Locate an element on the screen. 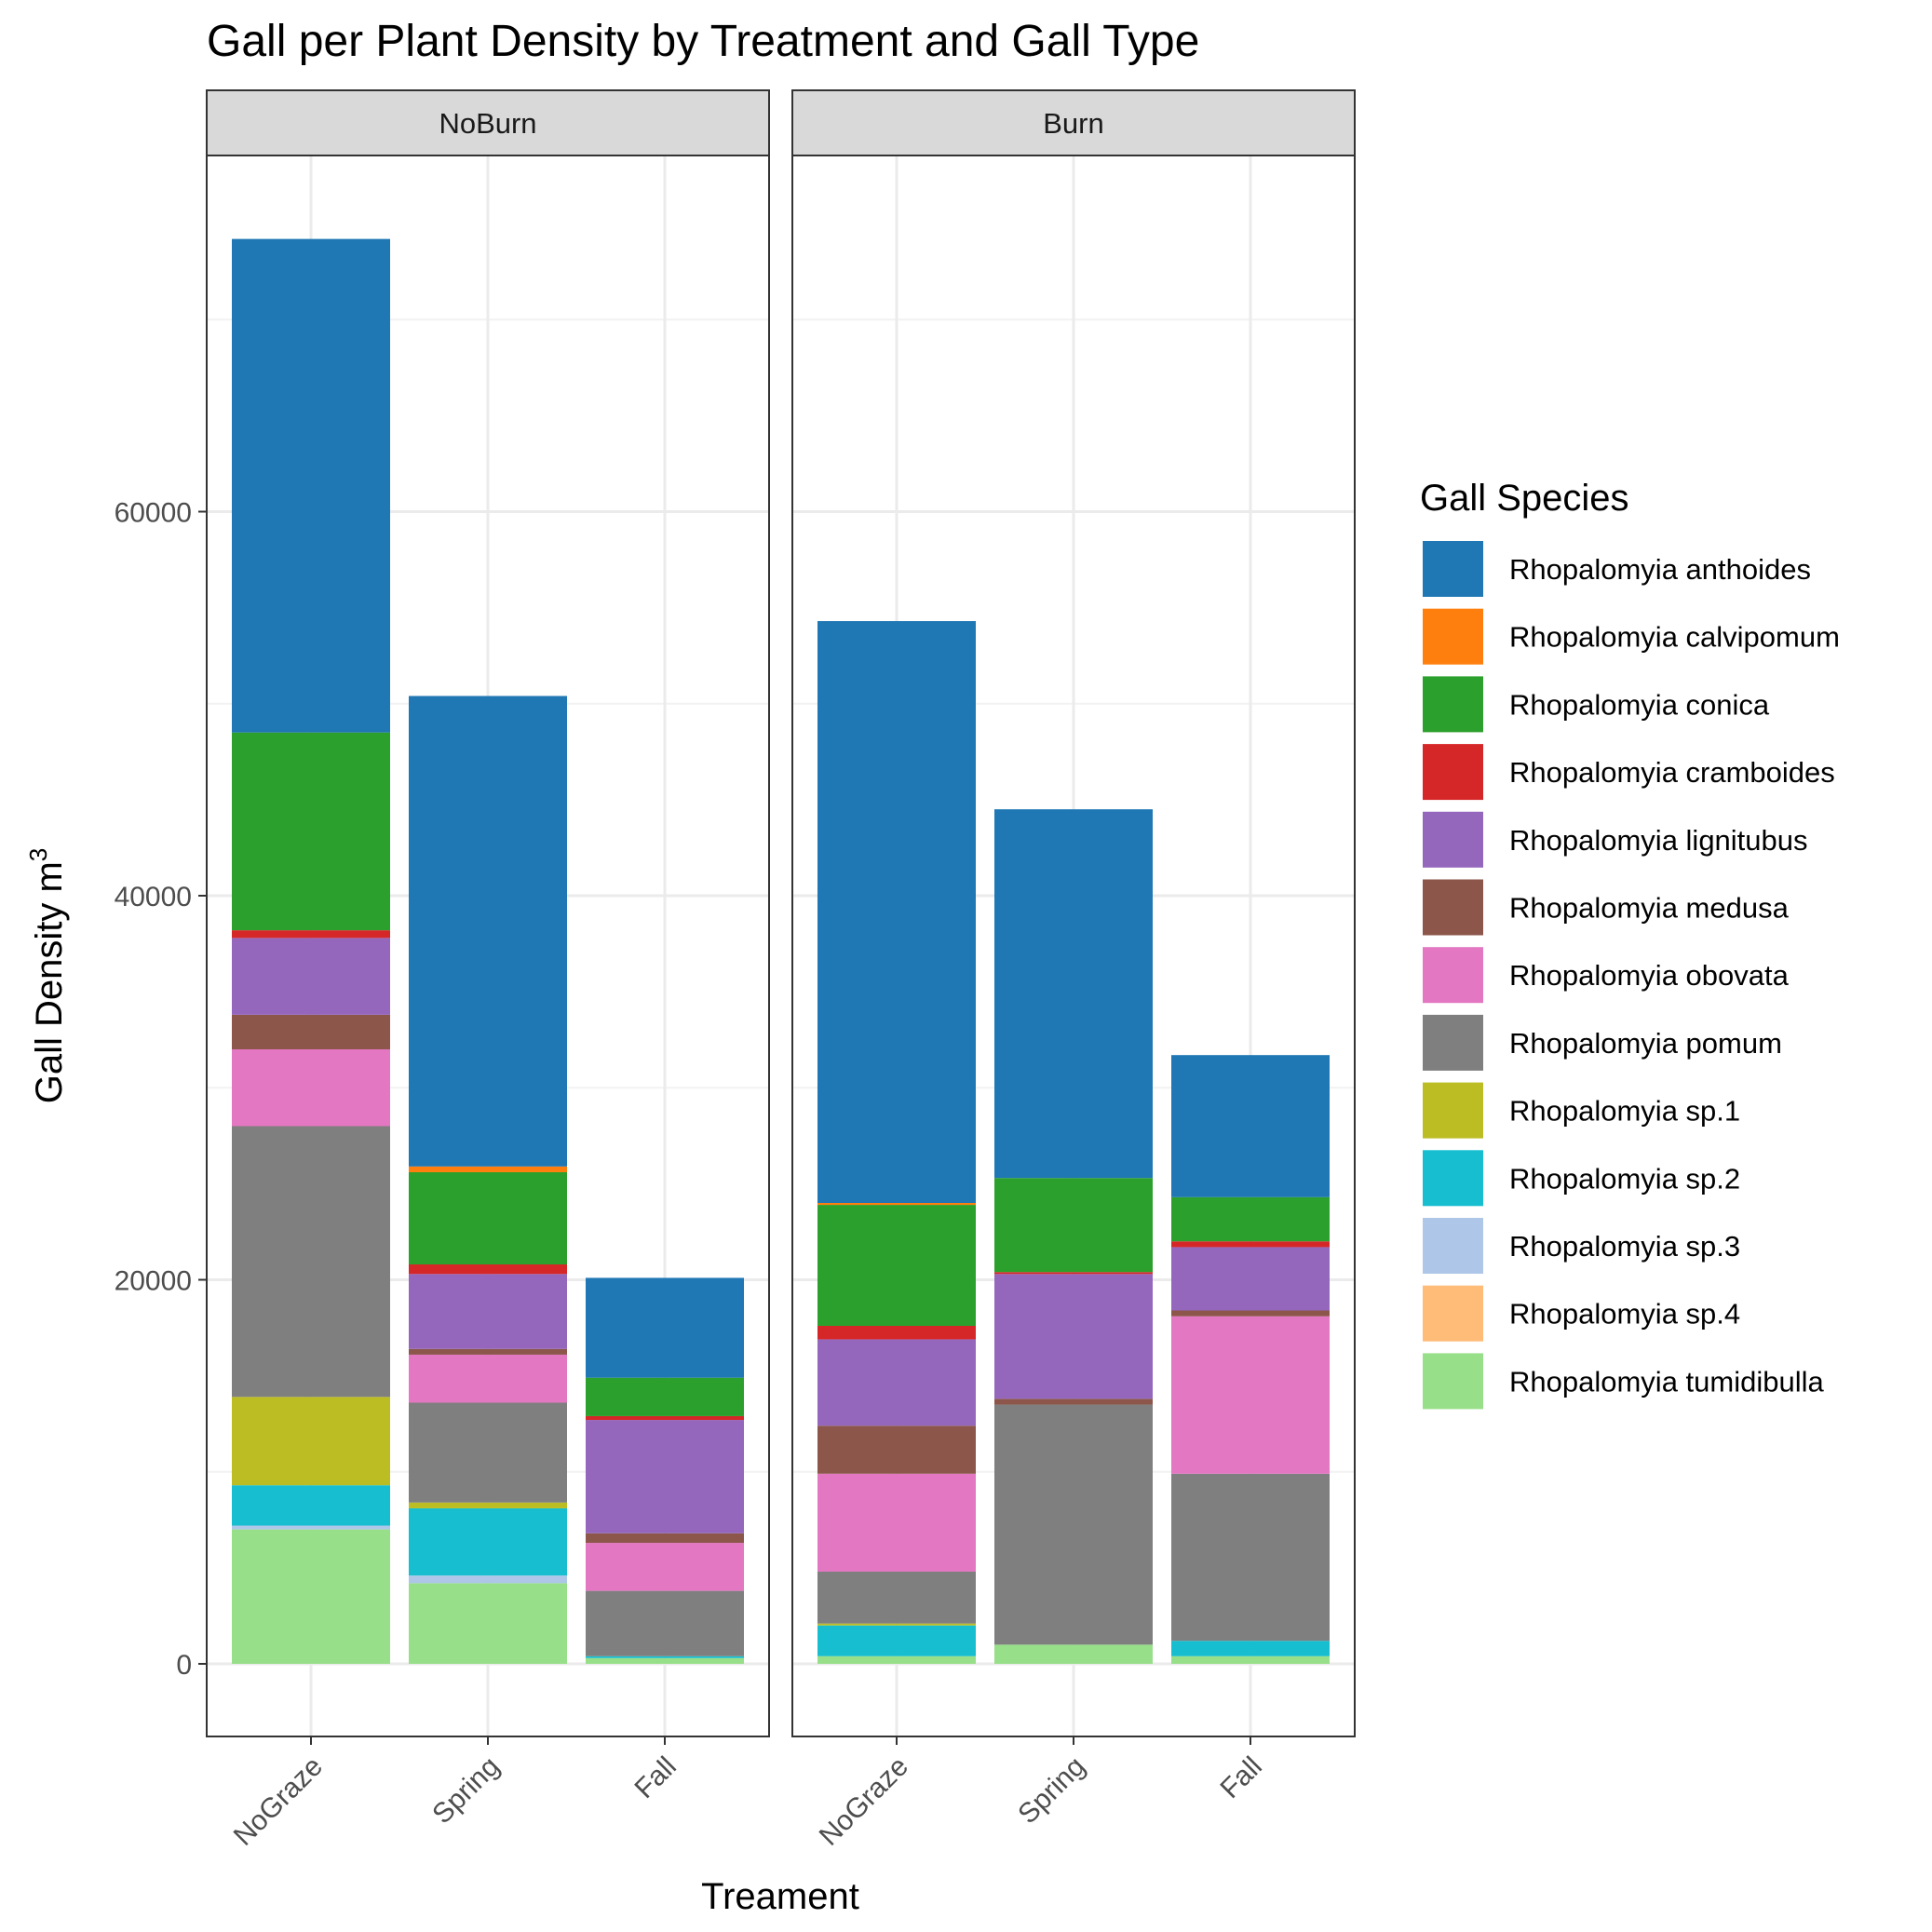 The height and width of the screenshot is (1932, 1932). legend-label: Rhopalomyia calvipomum is located at coordinates (1675, 637).